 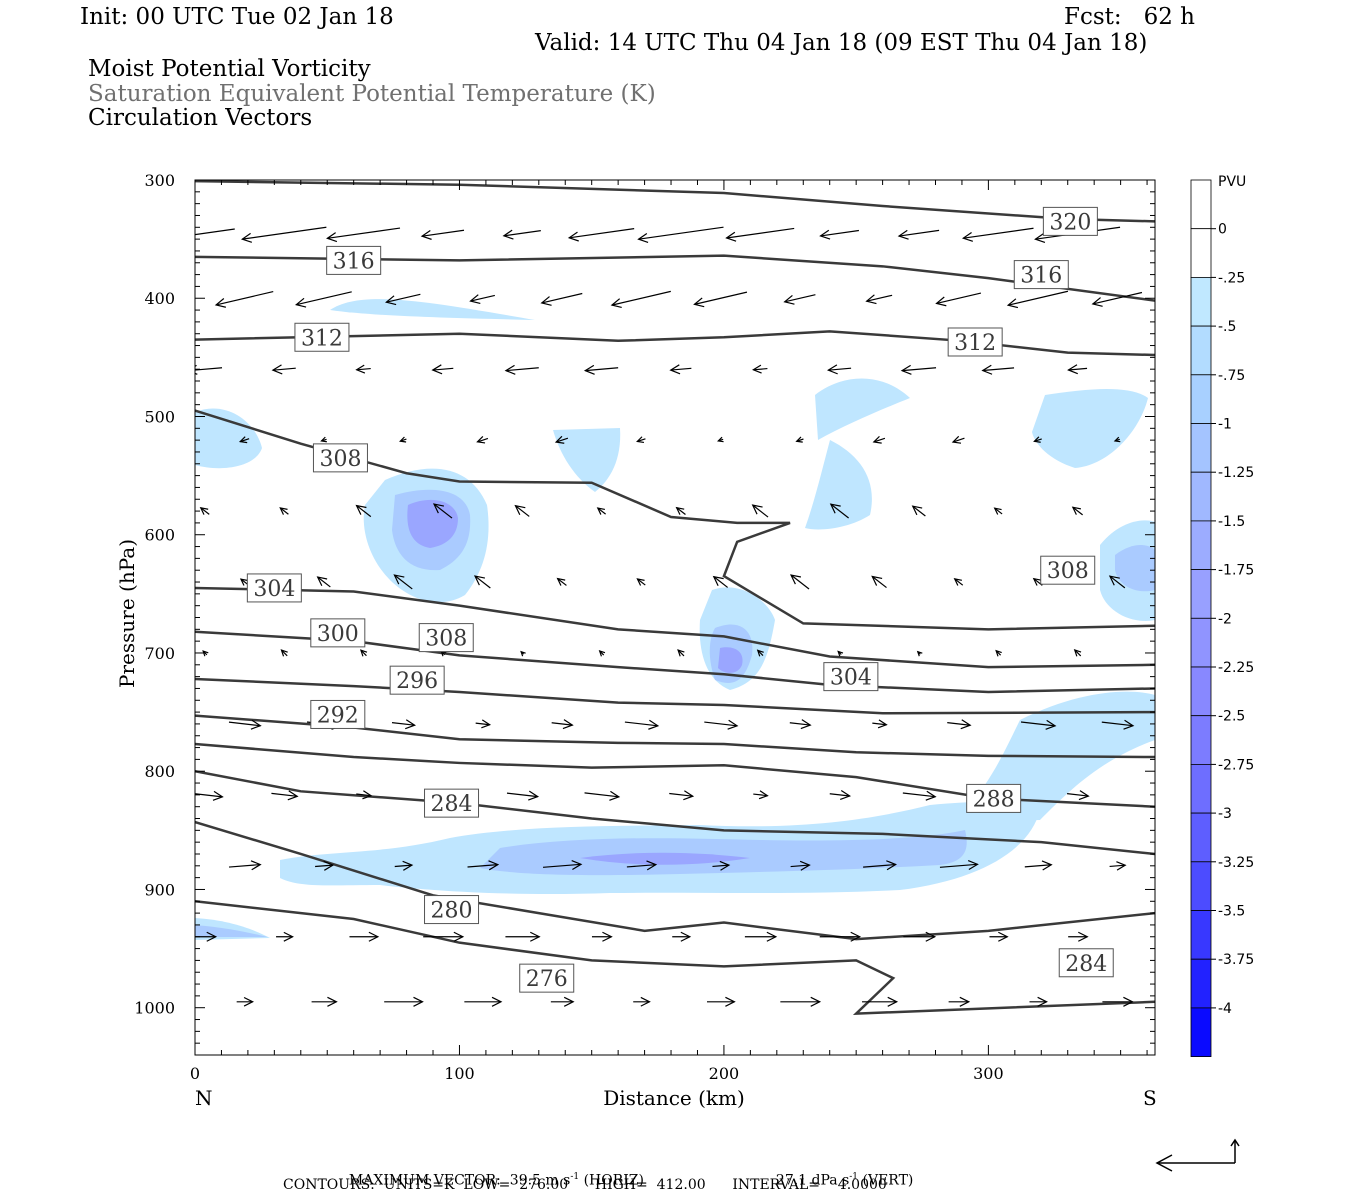 What do you see at coordinates (204, 1098) in the screenshot?
I see `x-end-label-left: N` at bounding box center [204, 1098].